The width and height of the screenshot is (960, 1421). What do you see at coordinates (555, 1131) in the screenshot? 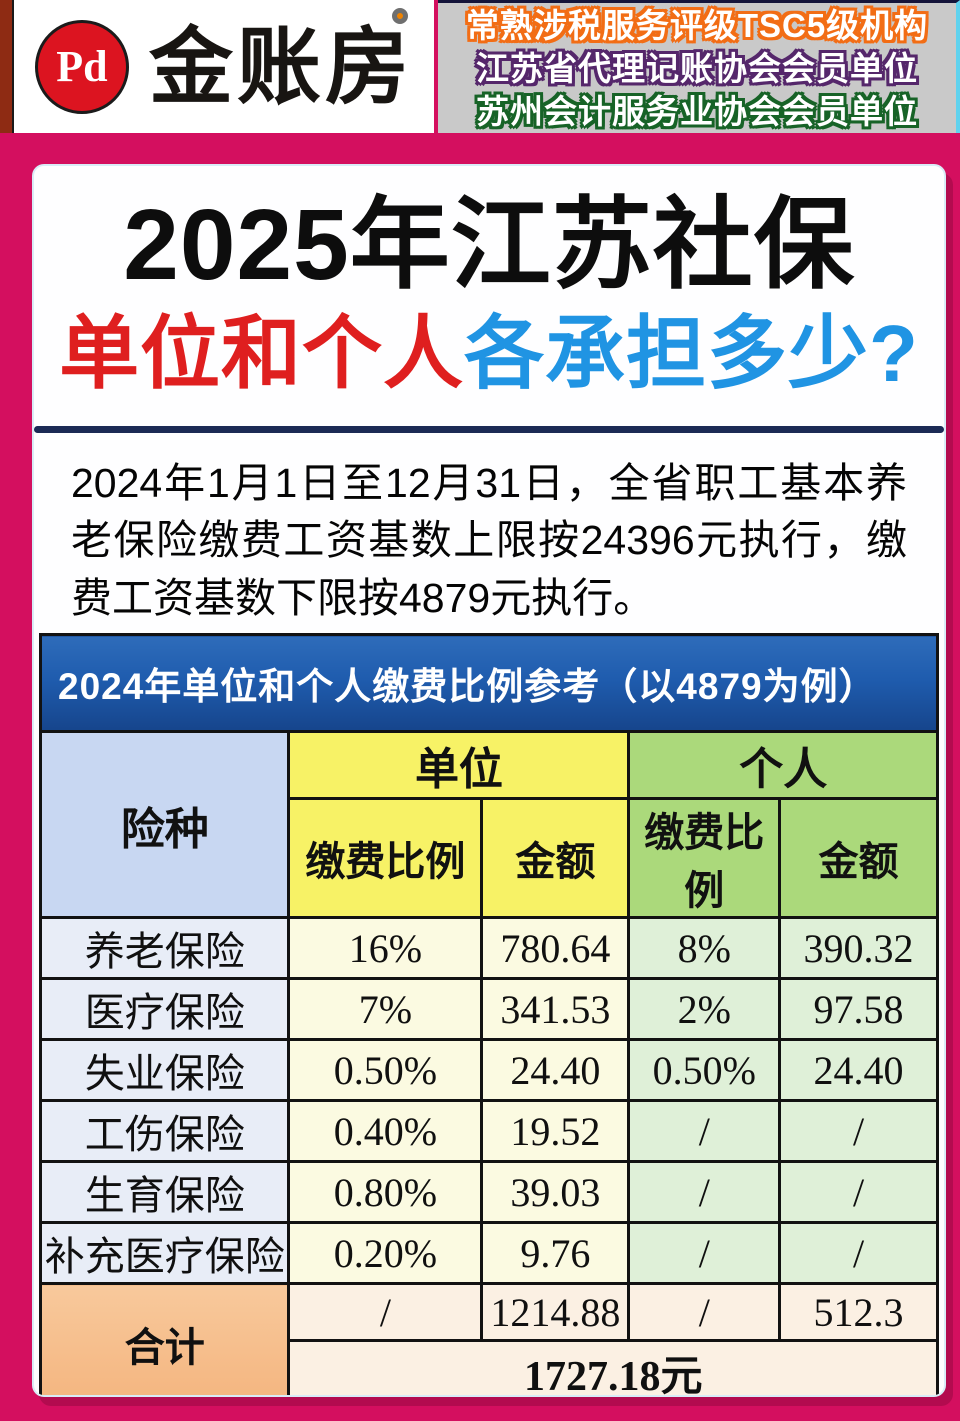
I see `company-amount: 19.52` at bounding box center [555, 1131].